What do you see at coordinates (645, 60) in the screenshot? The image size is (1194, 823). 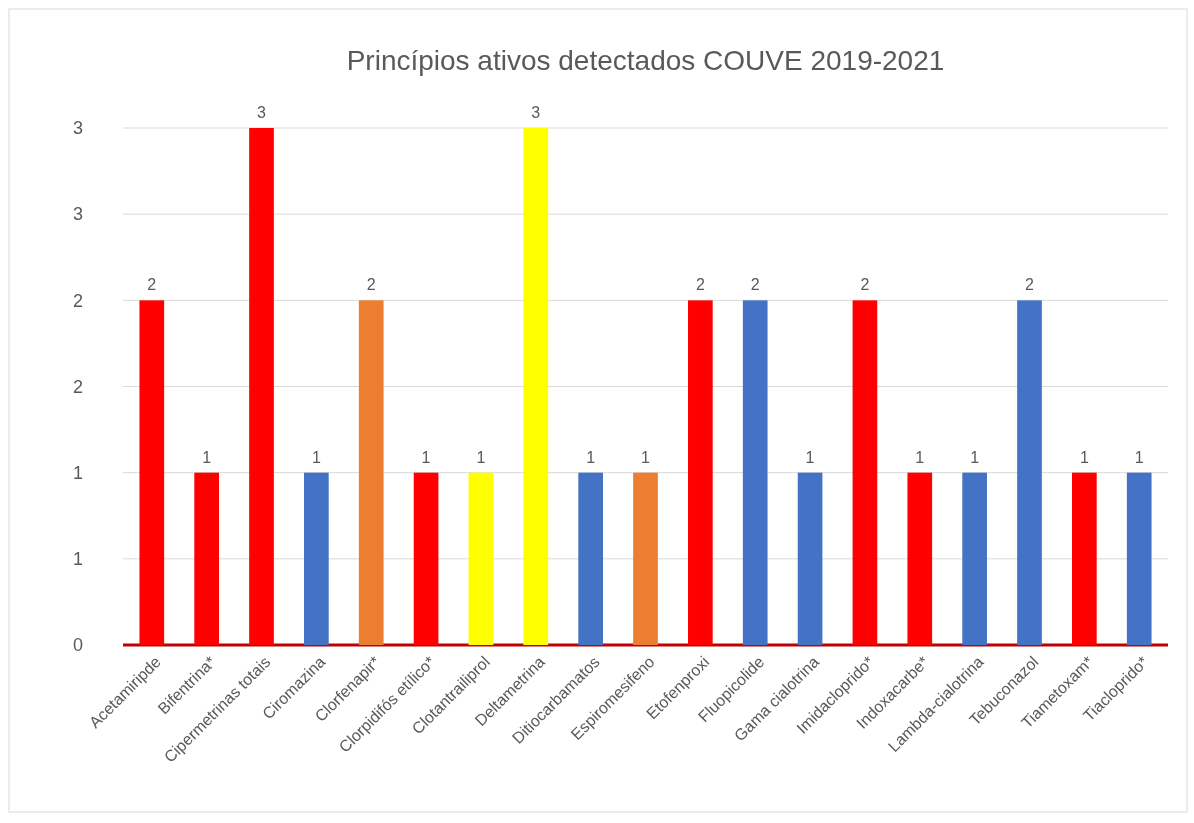 I see `chart-title: Princípios ativos detectados COUVE 2019-2021` at bounding box center [645, 60].